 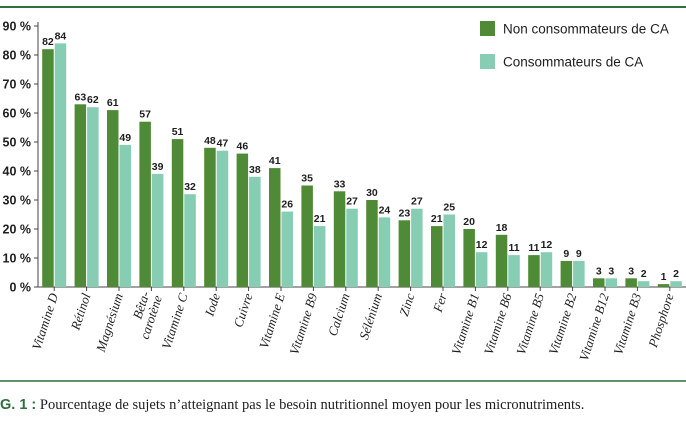 What do you see at coordinates (594, 327) in the screenshot?
I see `x-tick-label: Vitamine B12` at bounding box center [594, 327].